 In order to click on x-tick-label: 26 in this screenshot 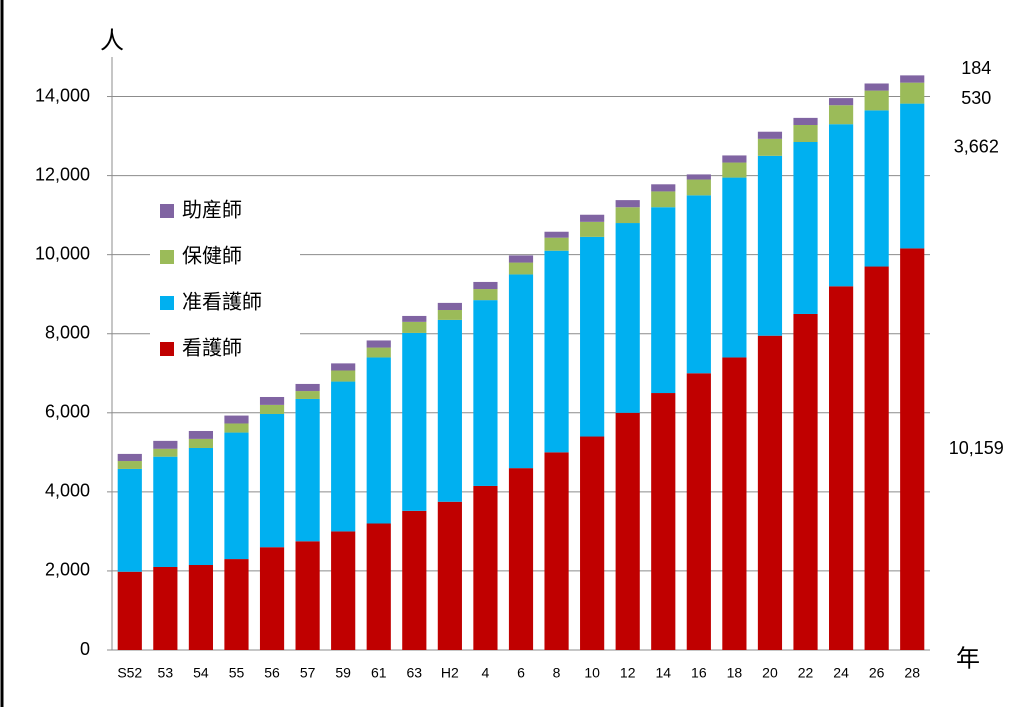, I will do `click(877, 673)`.